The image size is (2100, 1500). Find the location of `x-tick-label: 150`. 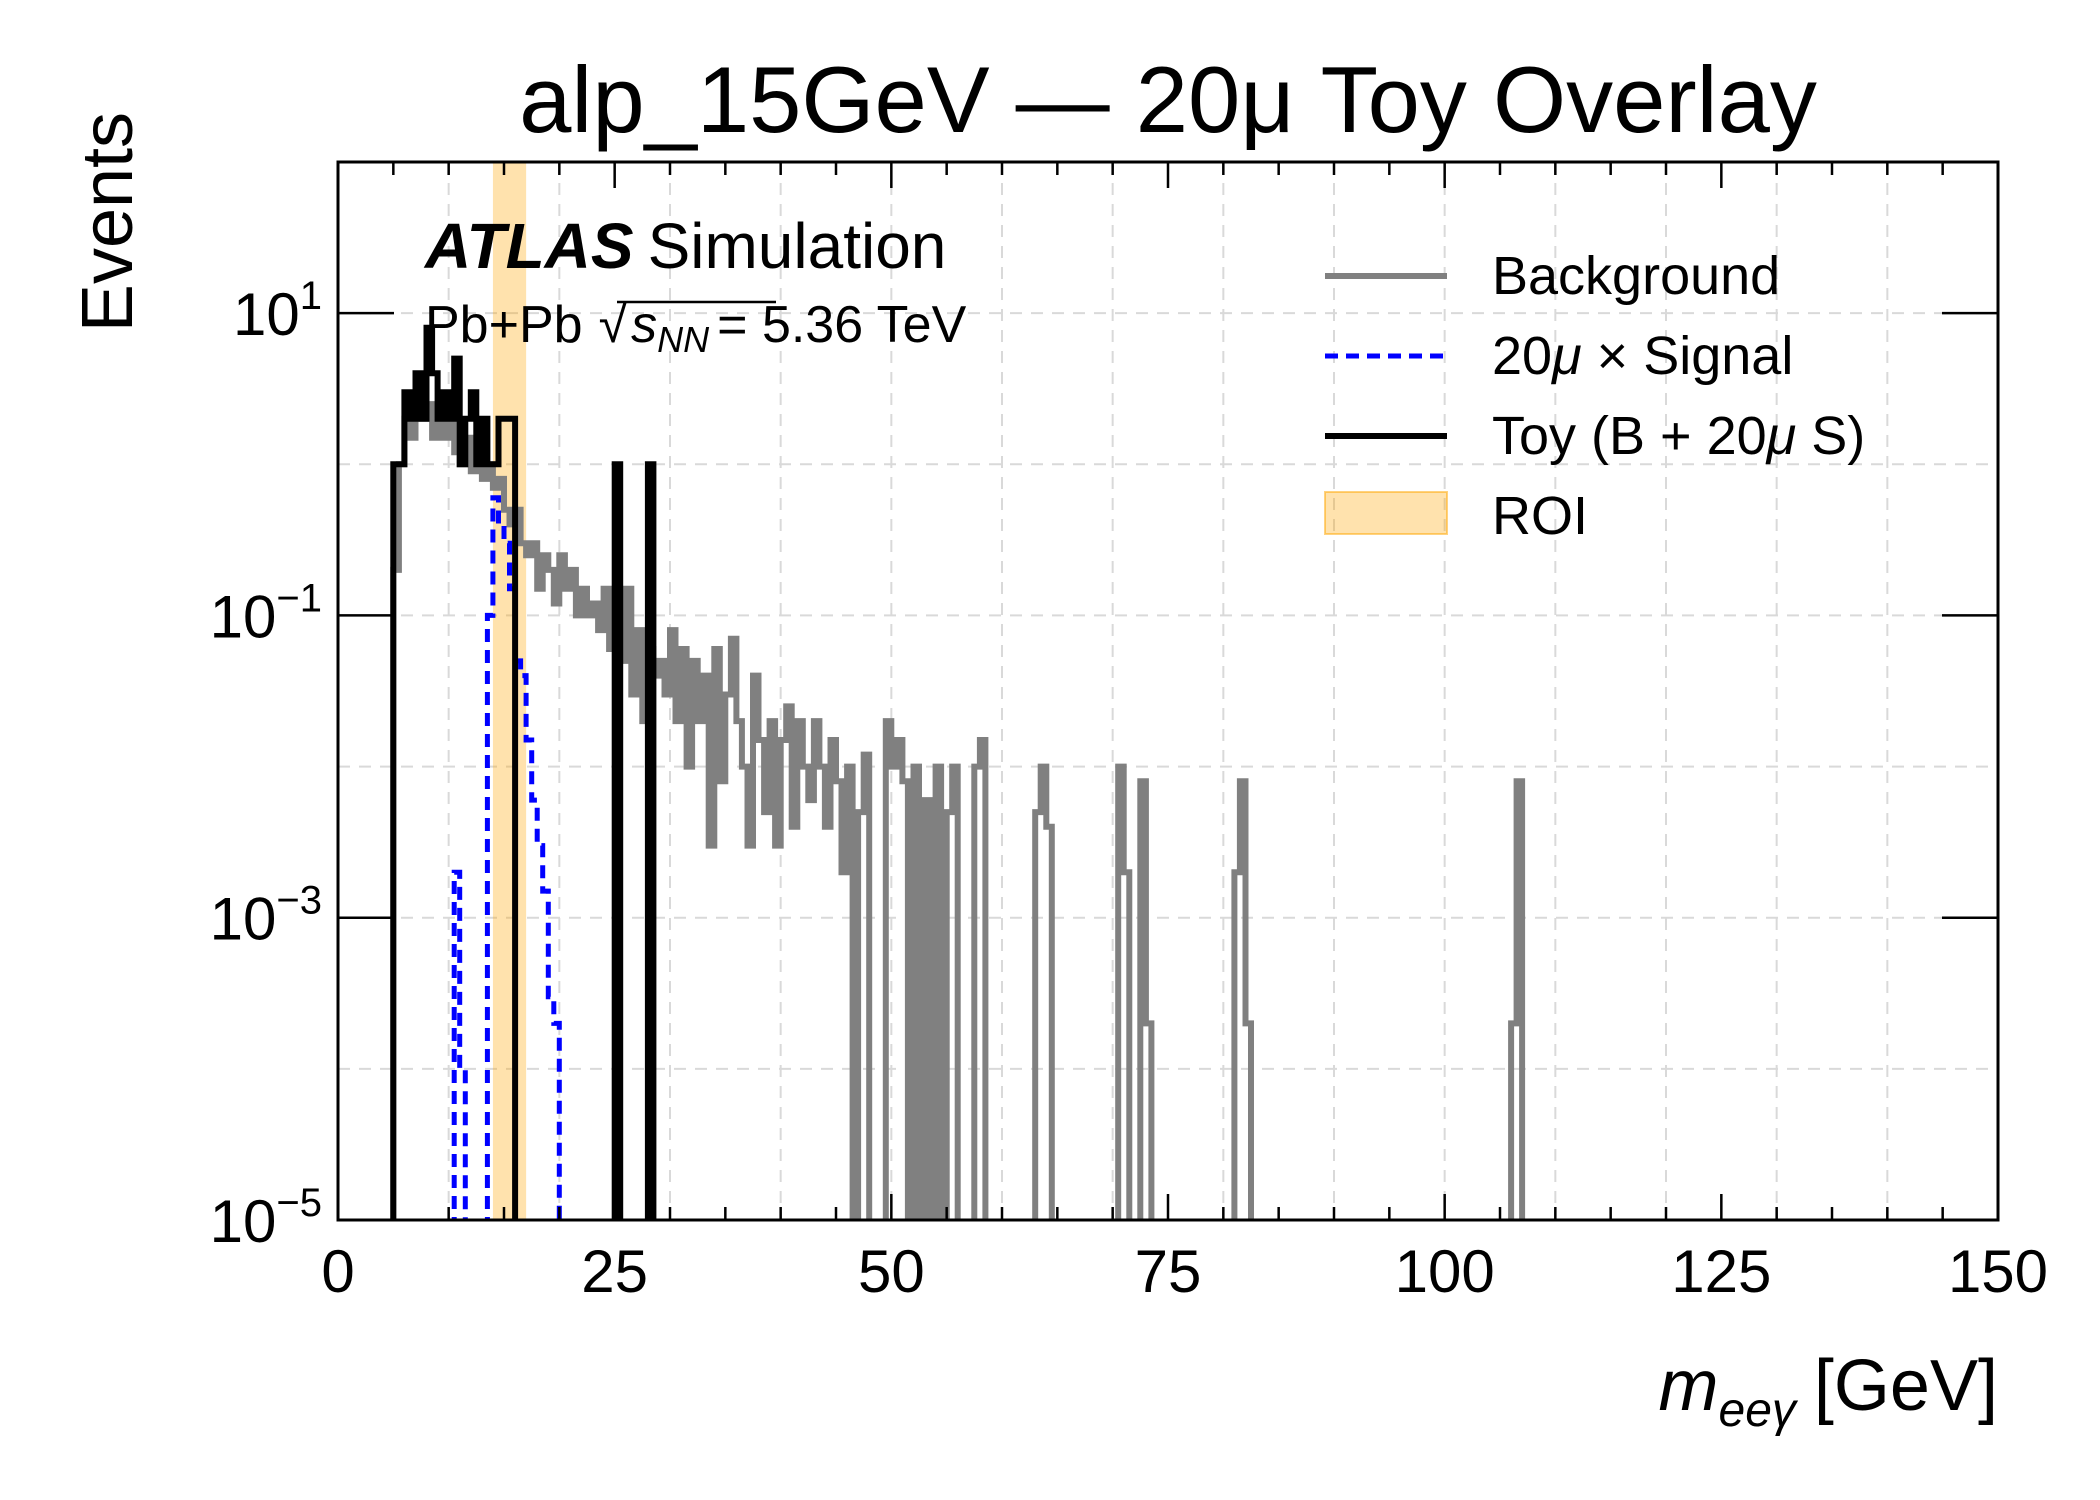

x-tick-label: 150 is located at coordinates (1998, 1271).